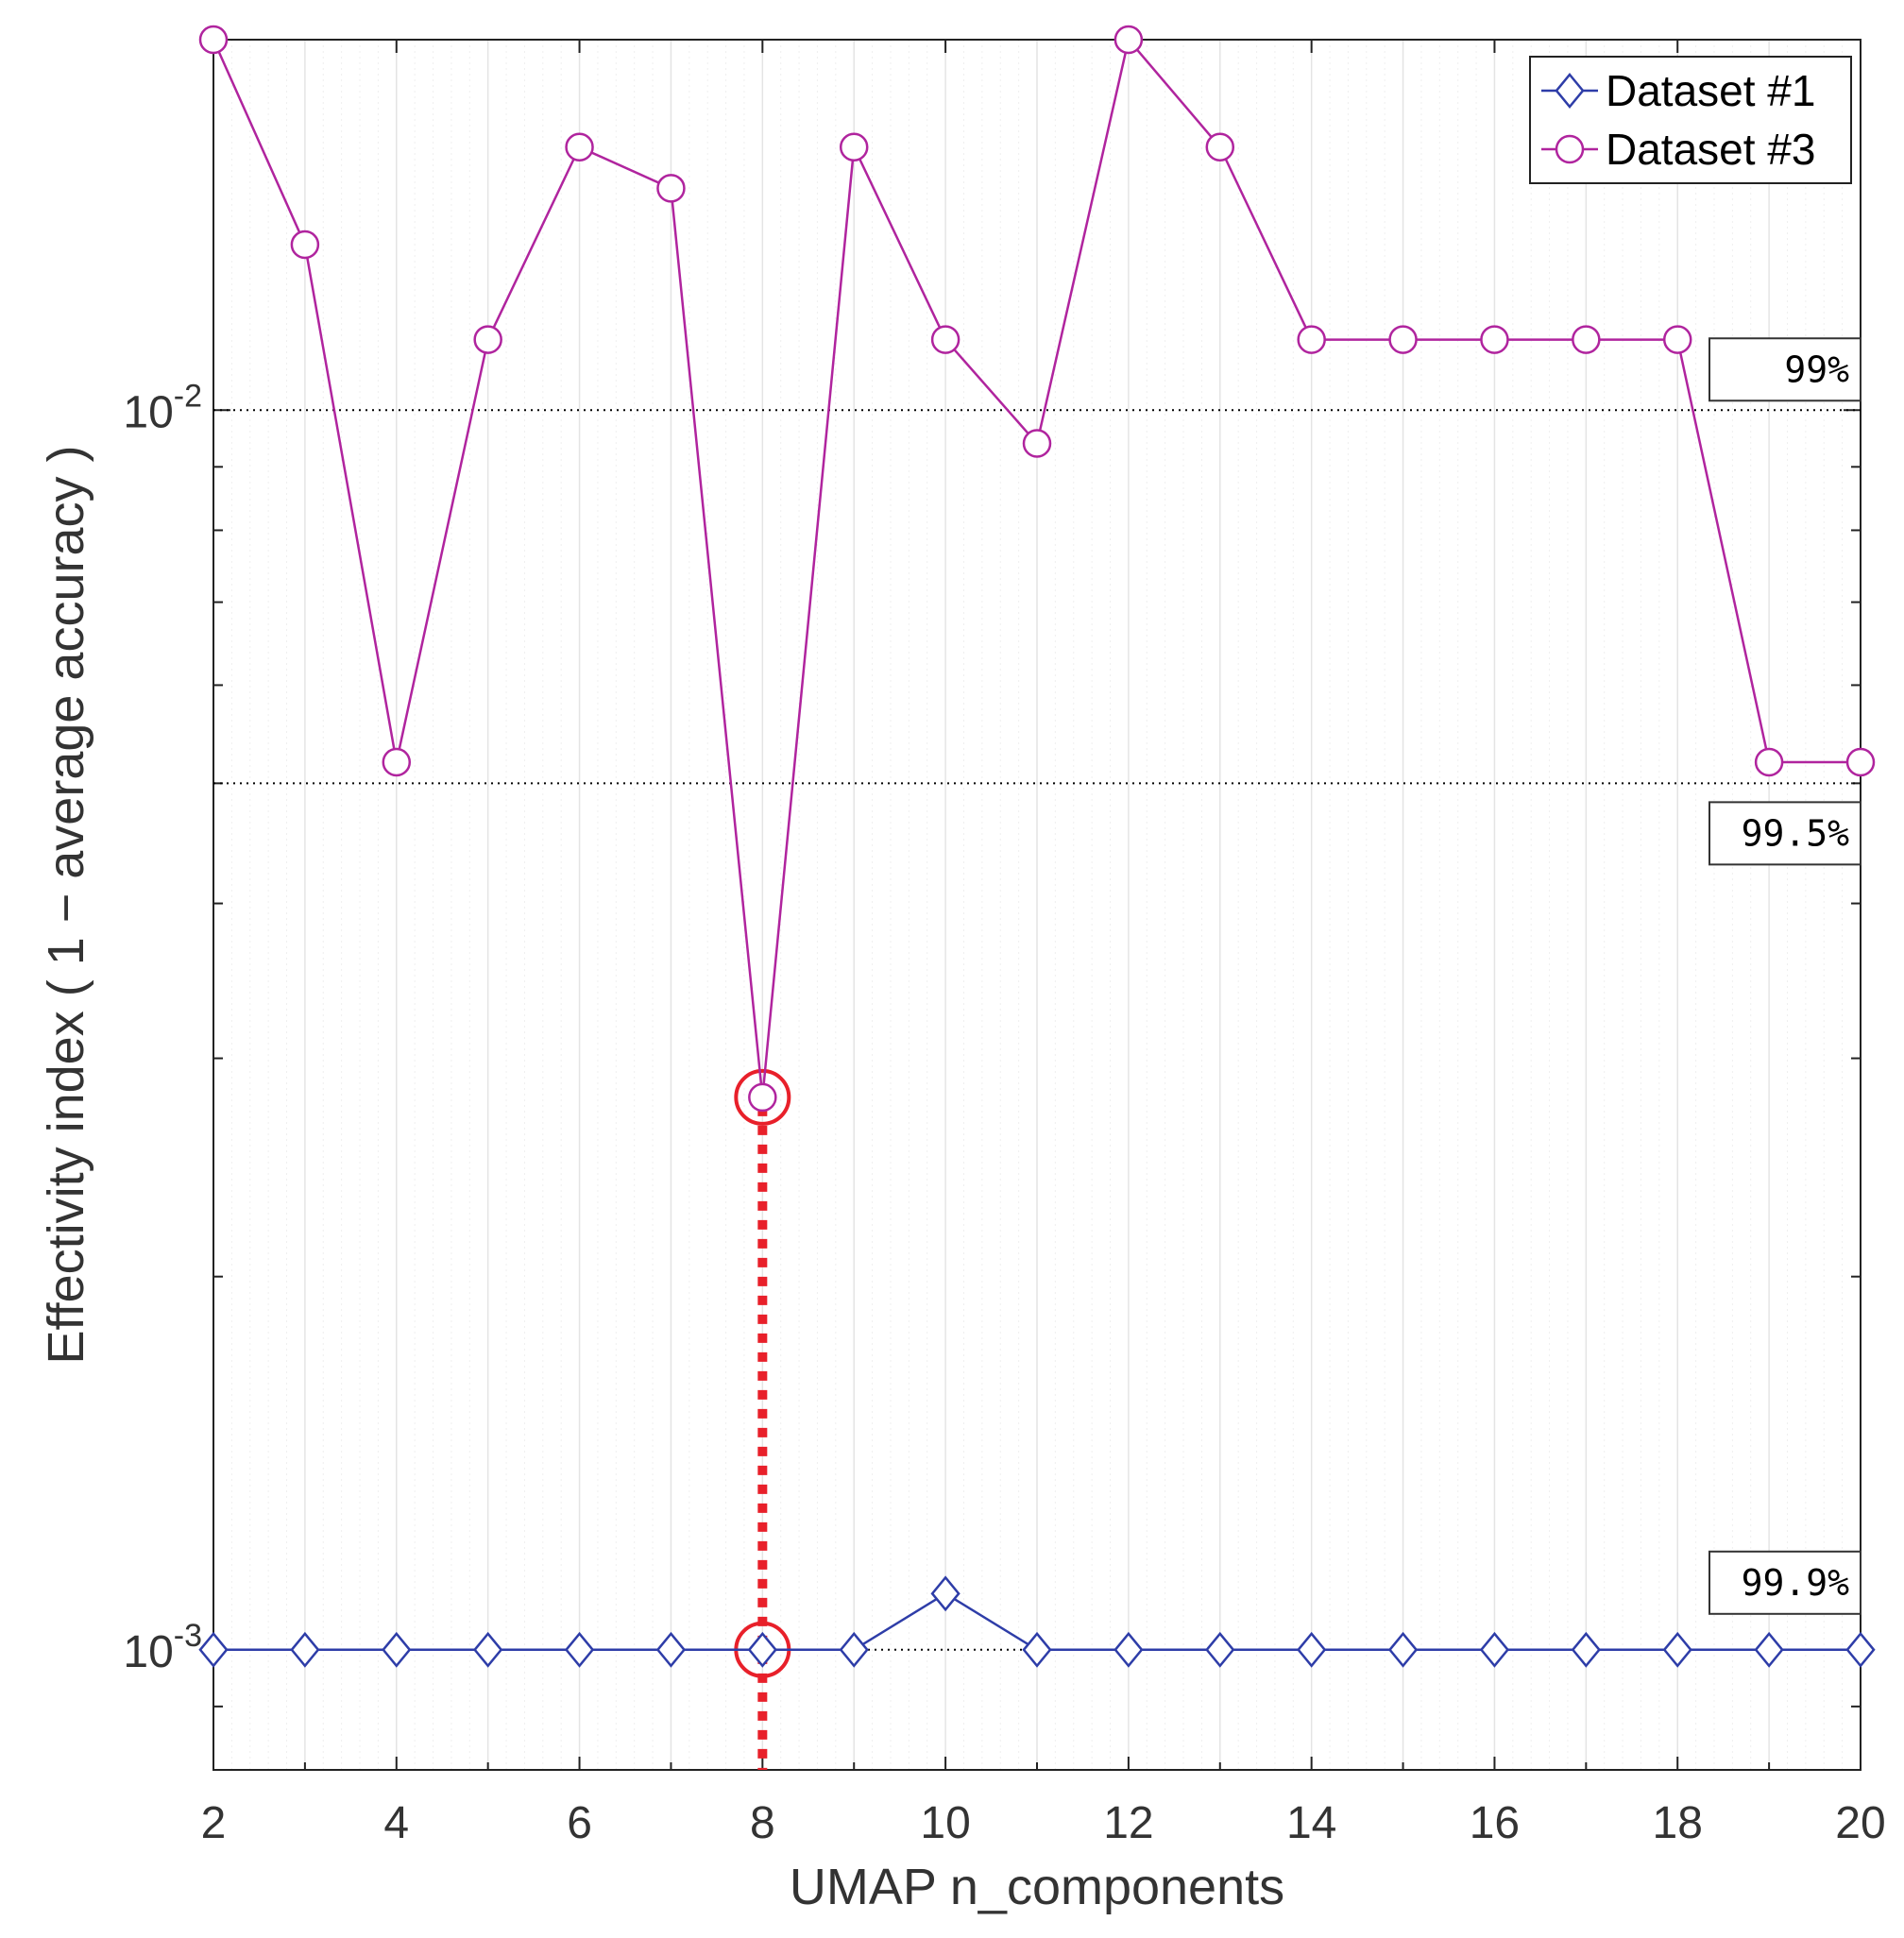 Image resolution: width=1904 pixels, height=1938 pixels. Describe the element at coordinates (762, 1823) in the screenshot. I see `x-tick-label: 8` at that location.